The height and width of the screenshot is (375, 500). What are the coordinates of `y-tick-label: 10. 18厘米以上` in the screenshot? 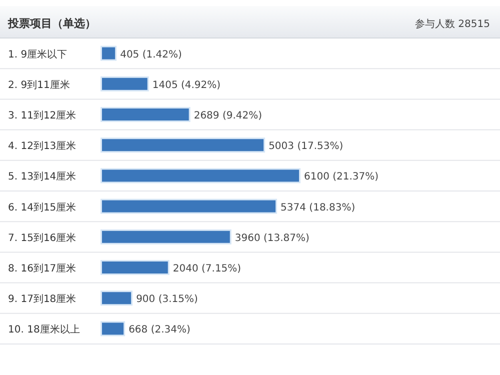 It's located at (44, 330).